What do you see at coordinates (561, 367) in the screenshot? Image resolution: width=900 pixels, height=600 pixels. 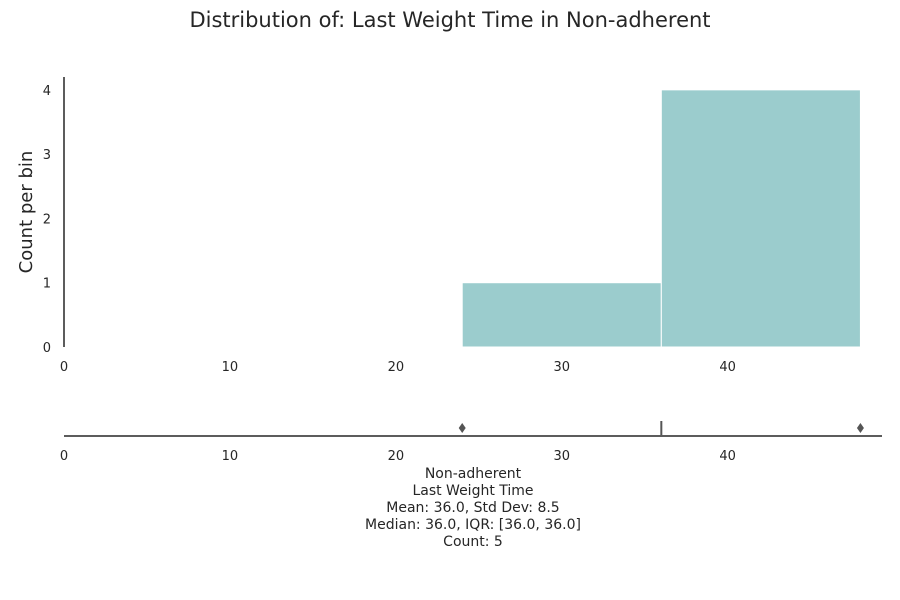 I see `x-tick-label-3: 30` at bounding box center [561, 367].